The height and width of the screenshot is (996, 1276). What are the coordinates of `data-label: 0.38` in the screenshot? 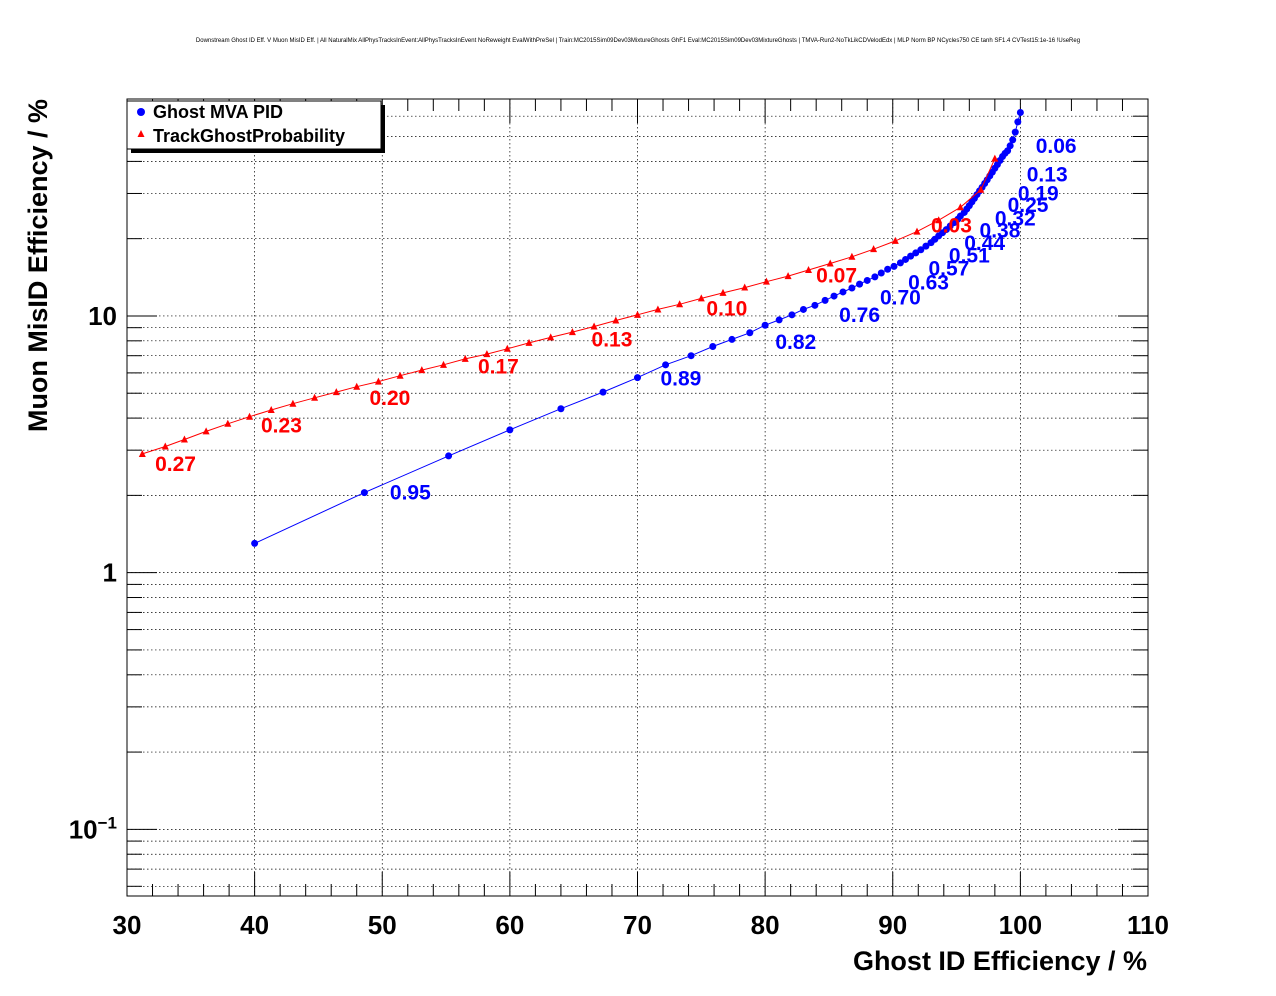 It's located at (1000, 231).